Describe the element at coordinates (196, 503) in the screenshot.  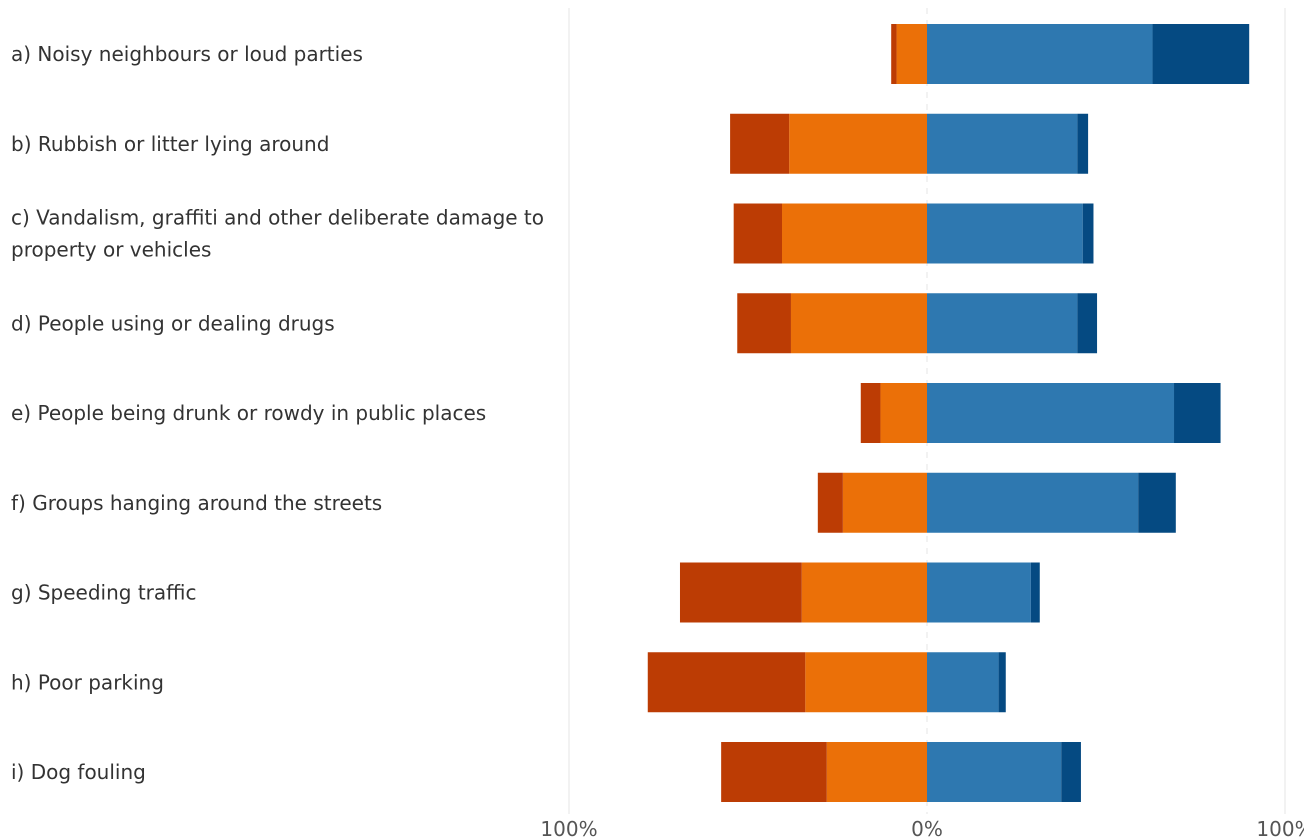
I see `category-label: f) Groups hanging around the streets` at that location.